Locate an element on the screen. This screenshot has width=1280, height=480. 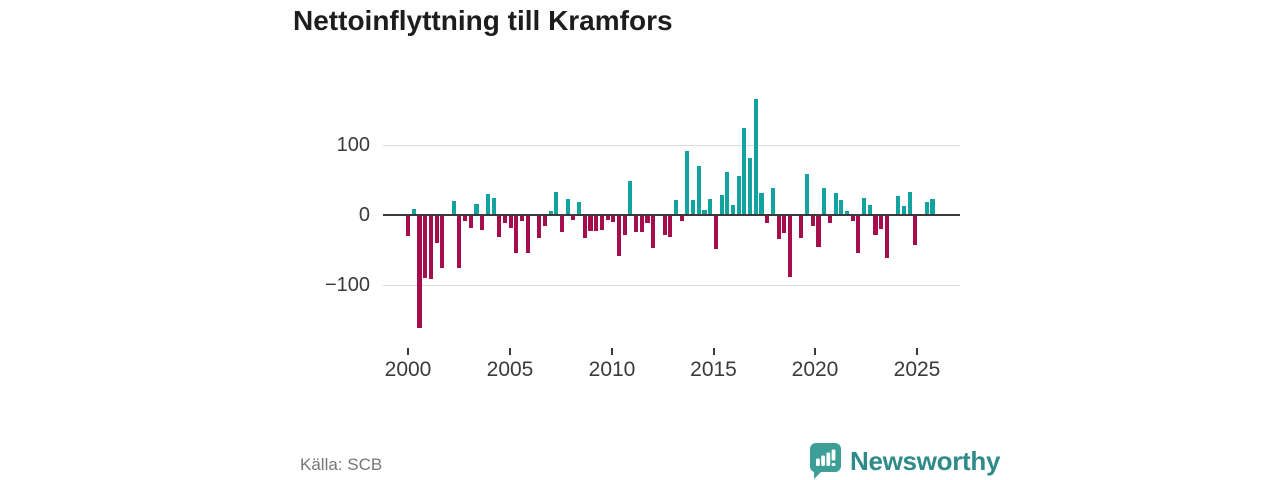
newsworthy-bubble-icon is located at coordinates (825, 461).